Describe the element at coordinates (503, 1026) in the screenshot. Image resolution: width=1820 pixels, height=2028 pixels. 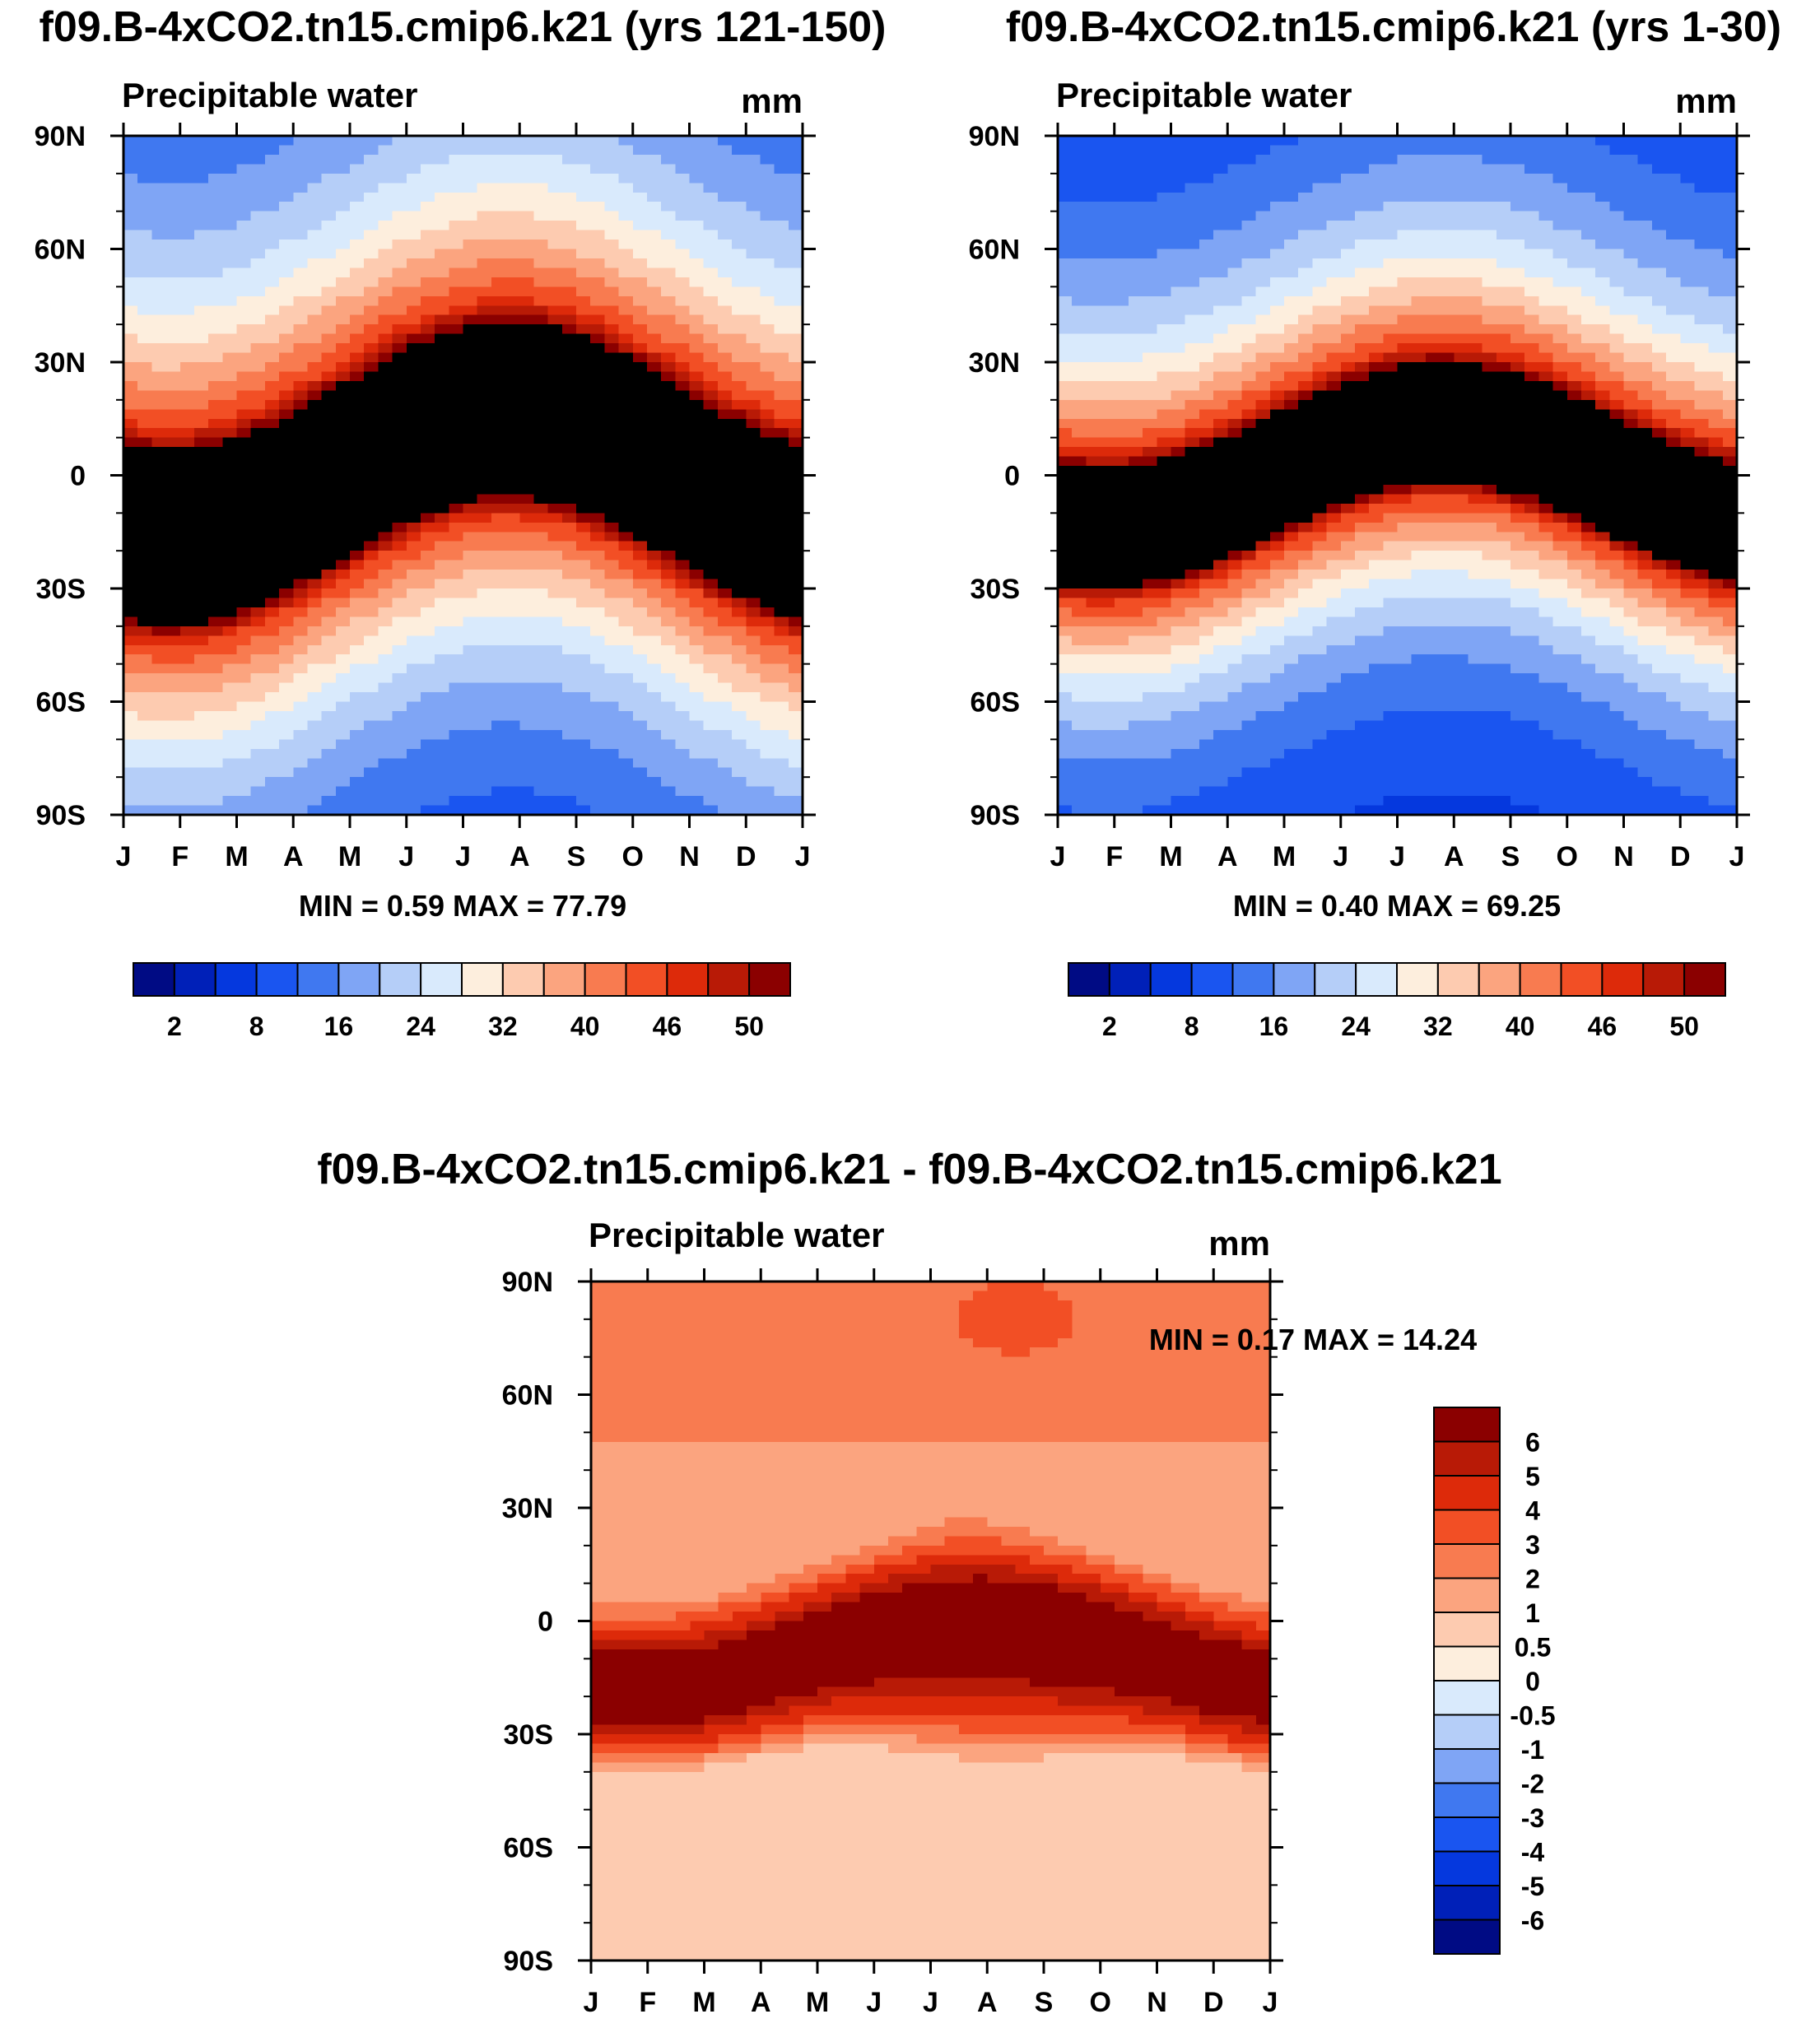
I see `colorbar-label: 32` at that location.